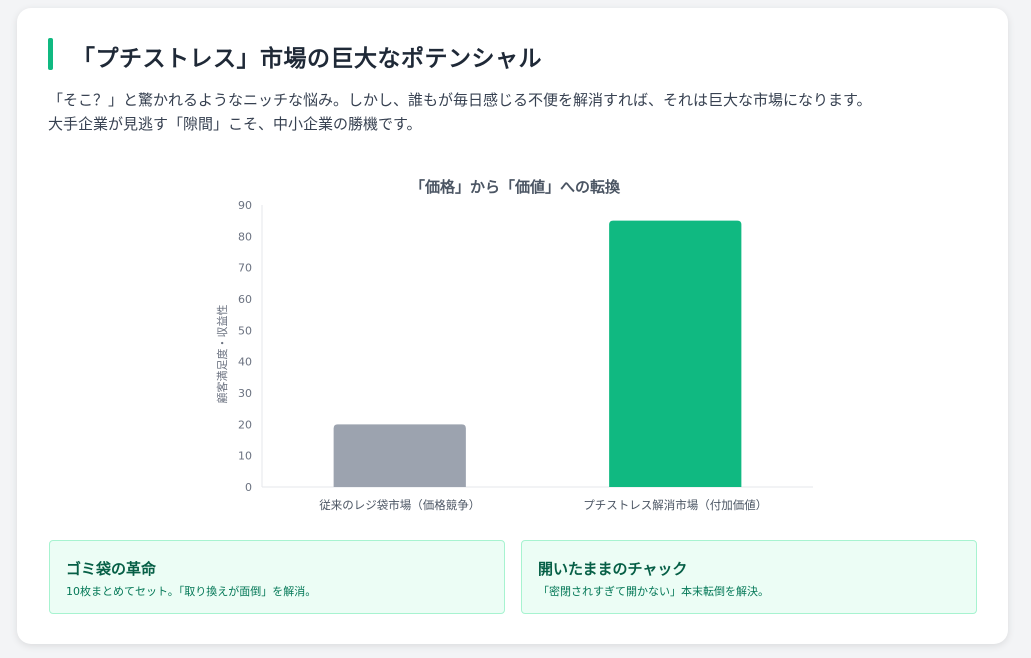 The image size is (1031, 658). Describe the element at coordinates (248, 487) in the screenshot. I see `y-tick-label: 0` at that location.